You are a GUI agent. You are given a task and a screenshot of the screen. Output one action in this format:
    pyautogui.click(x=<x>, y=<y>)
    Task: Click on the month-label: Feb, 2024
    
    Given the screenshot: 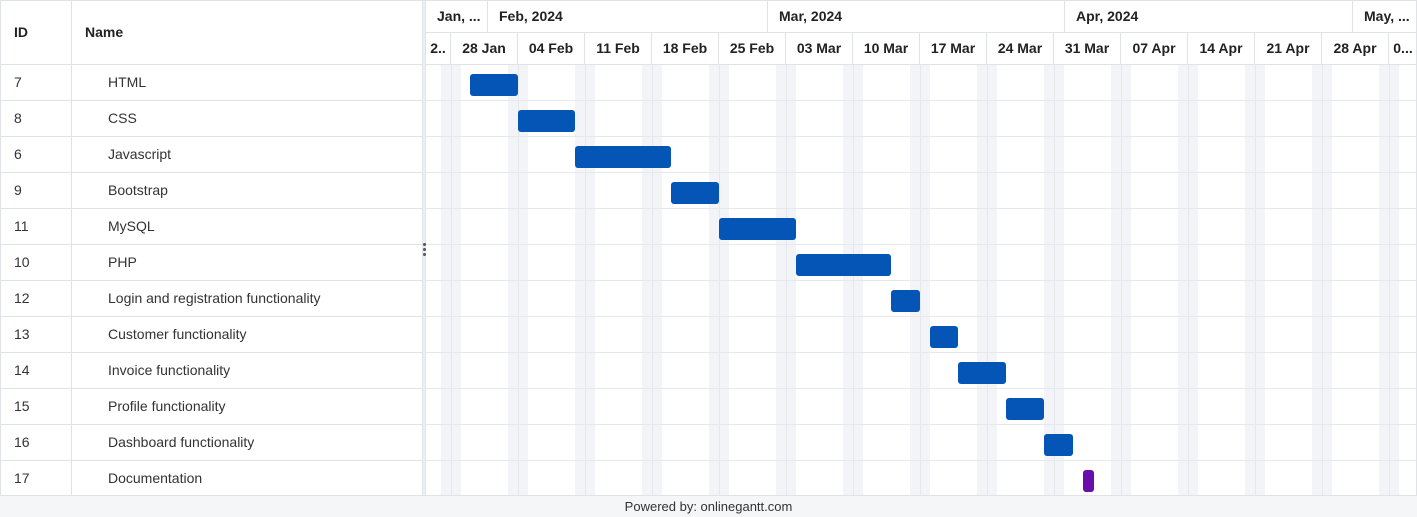 What is the action you would take?
    pyautogui.click(x=628, y=16)
    